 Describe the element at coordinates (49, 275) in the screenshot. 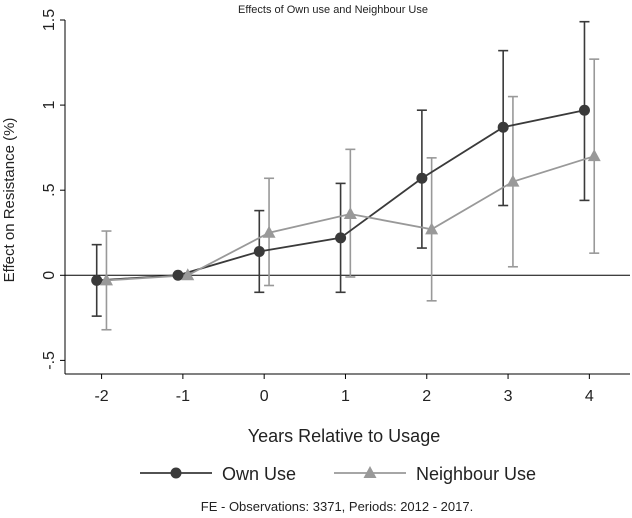

I see `y-tick-label: 0` at that location.